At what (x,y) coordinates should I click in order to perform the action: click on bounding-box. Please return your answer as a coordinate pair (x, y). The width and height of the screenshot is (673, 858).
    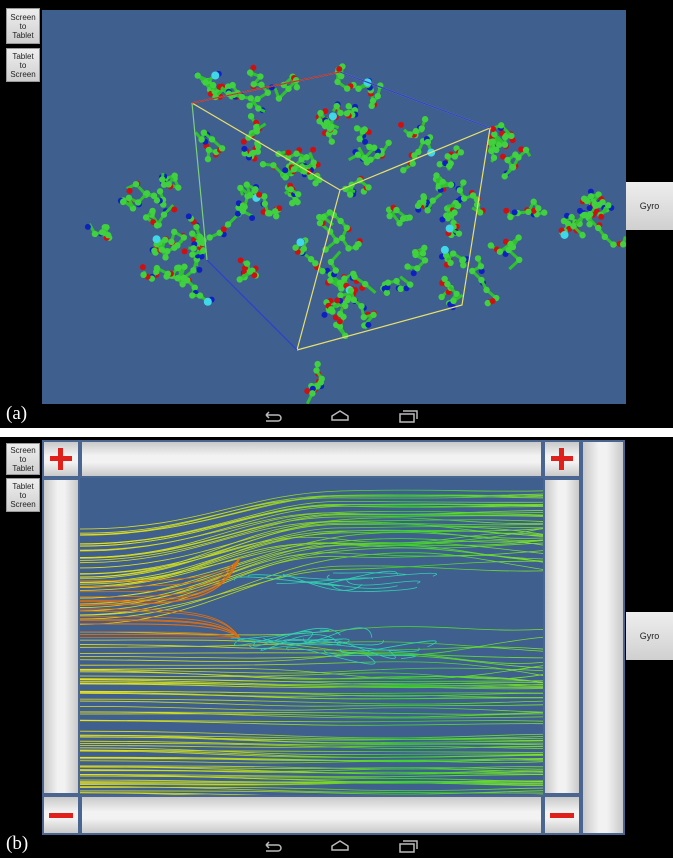
    Looking at the image, I should click on (341, 211).